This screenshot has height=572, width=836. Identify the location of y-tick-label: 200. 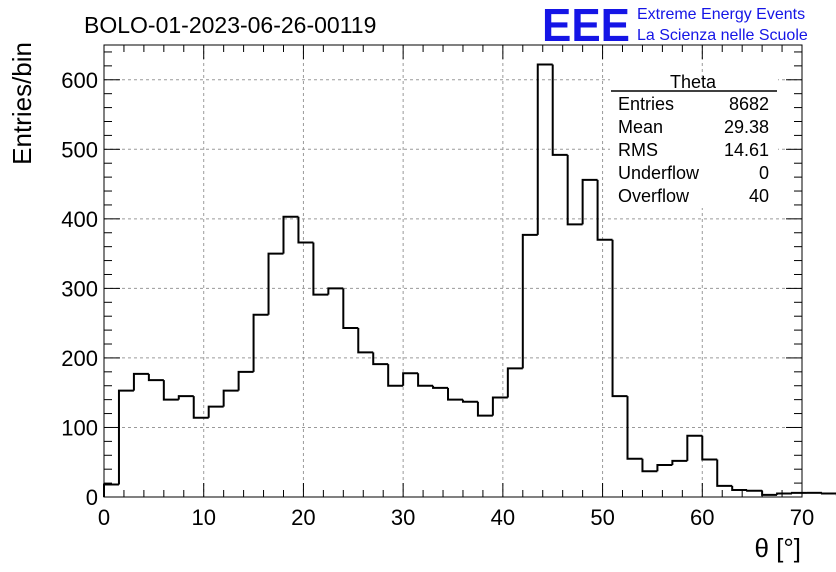
(79, 358).